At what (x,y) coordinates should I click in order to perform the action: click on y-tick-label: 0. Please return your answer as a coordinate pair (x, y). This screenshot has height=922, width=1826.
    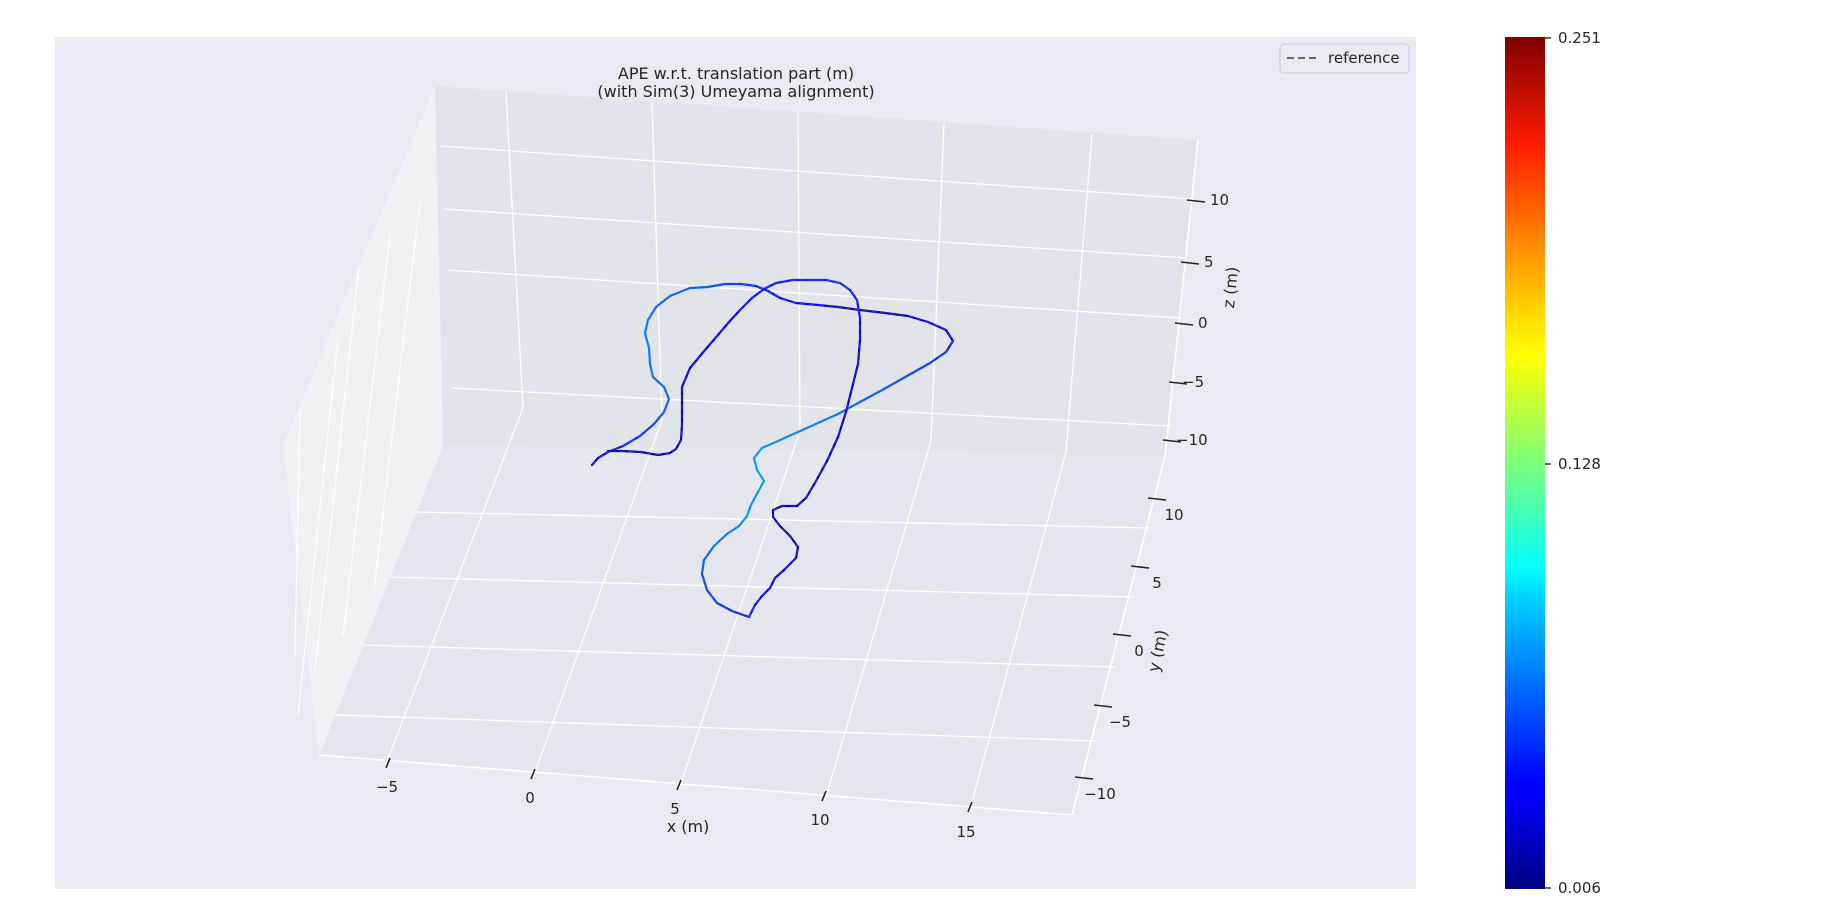
    Looking at the image, I should click on (1139, 651).